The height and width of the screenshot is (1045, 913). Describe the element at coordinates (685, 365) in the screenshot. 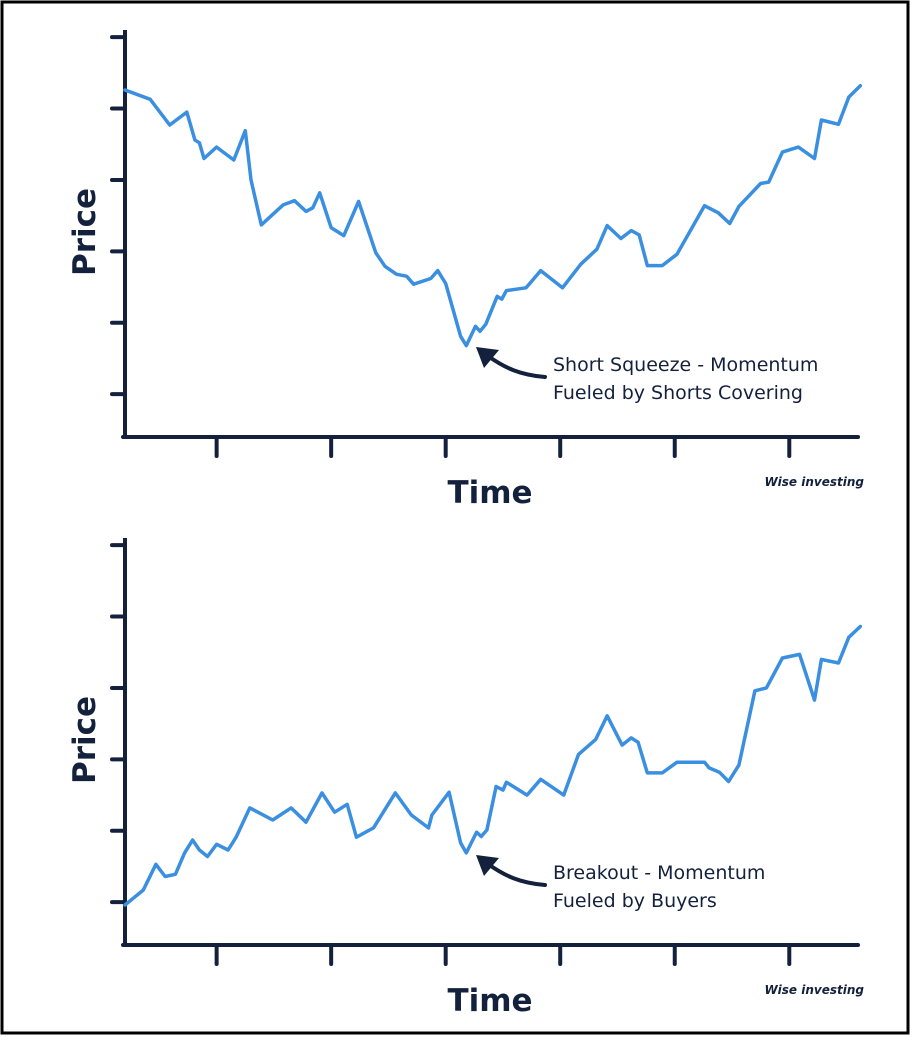

I see `annotation: Short Squeeze - Momentum` at that location.